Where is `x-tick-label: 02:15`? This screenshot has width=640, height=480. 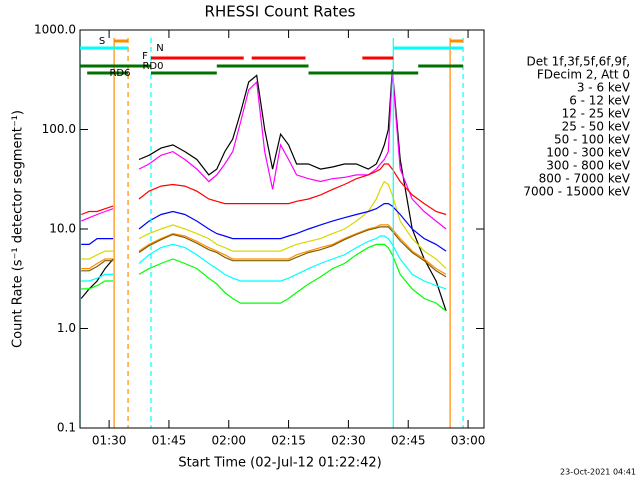 x-tick-label: 02:15 is located at coordinates (288, 441).